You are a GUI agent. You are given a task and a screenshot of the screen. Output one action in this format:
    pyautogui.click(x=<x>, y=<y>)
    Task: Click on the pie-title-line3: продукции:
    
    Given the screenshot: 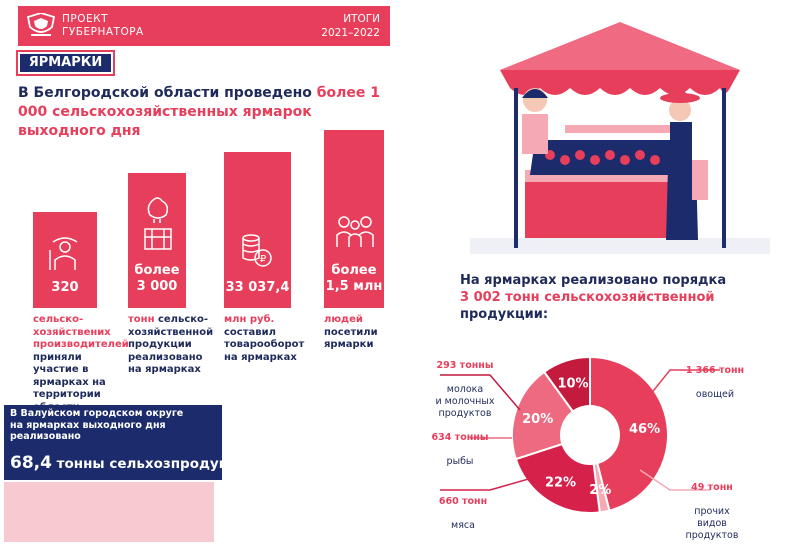 What is the action you would take?
    pyautogui.click(x=504, y=314)
    